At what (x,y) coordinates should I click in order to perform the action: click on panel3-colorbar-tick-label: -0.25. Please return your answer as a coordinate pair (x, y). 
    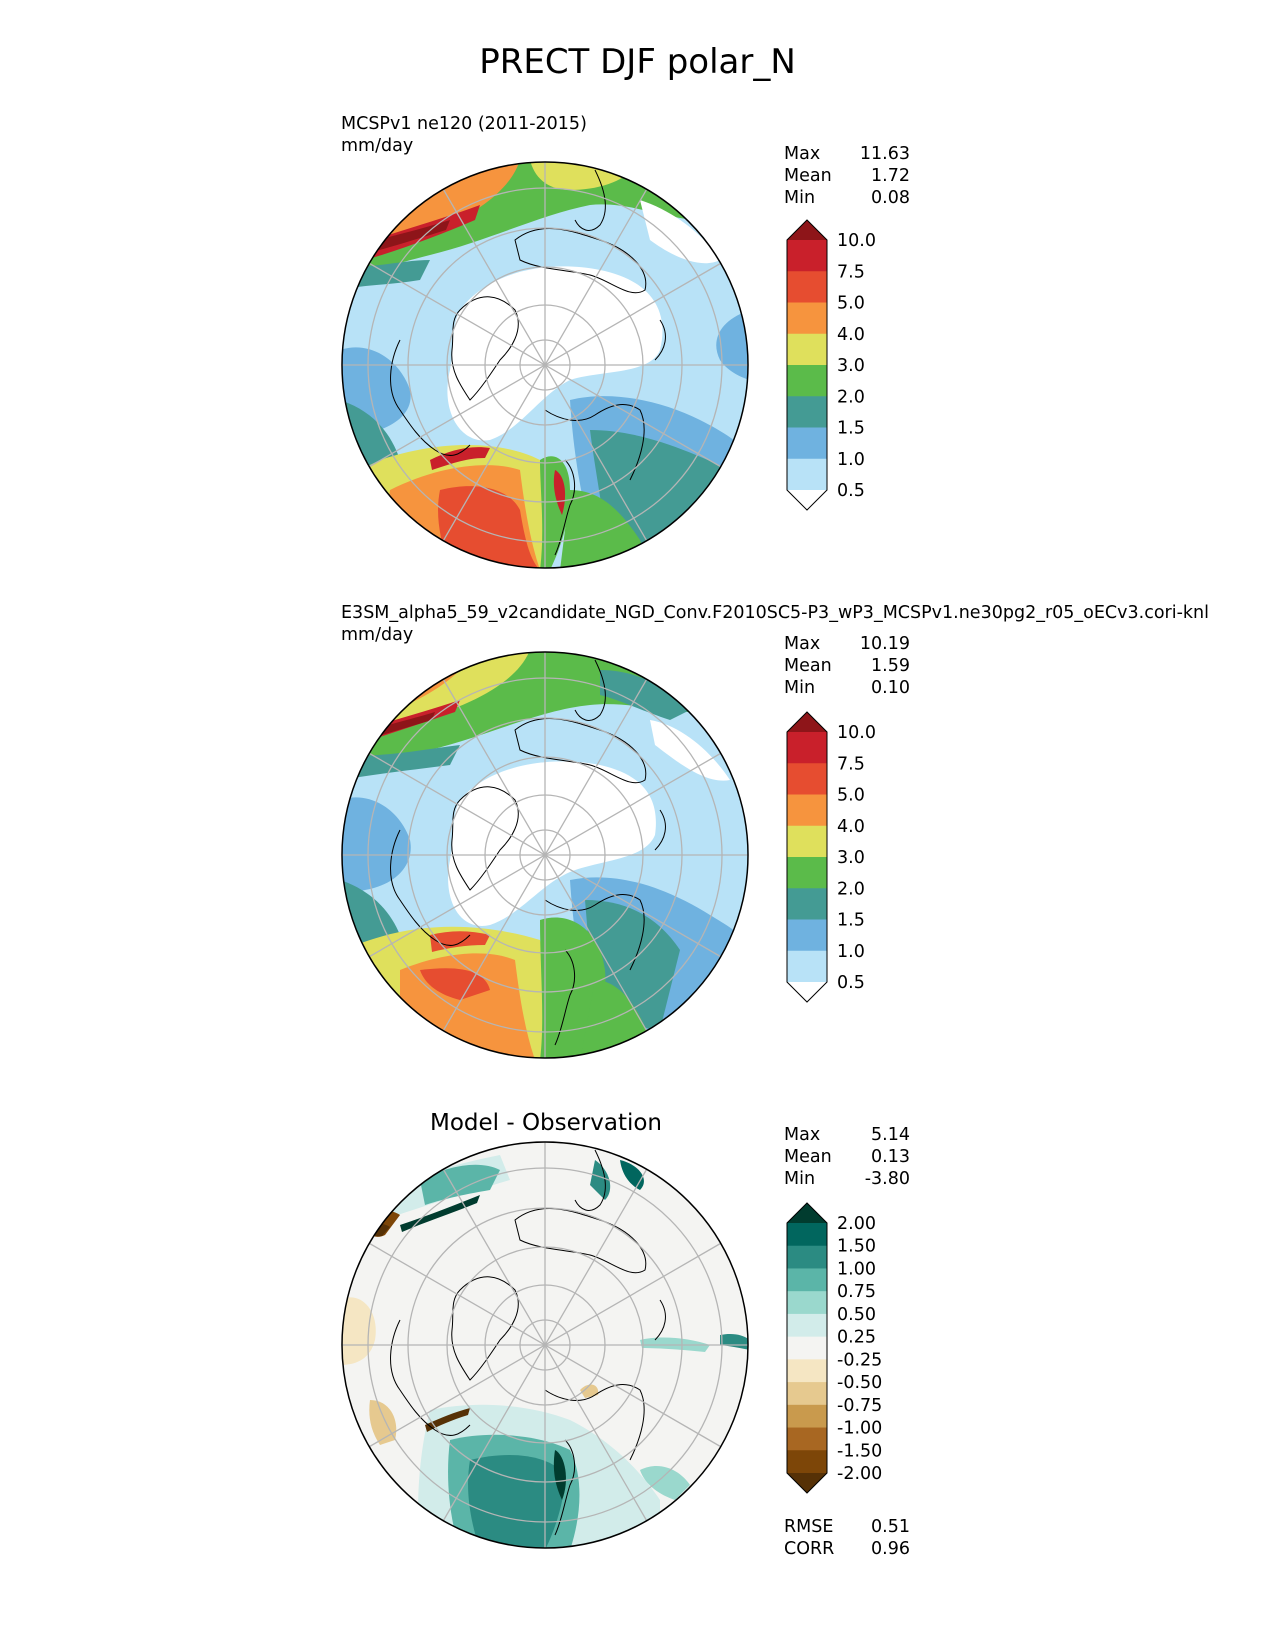
    Looking at the image, I should click on (859, 1360).